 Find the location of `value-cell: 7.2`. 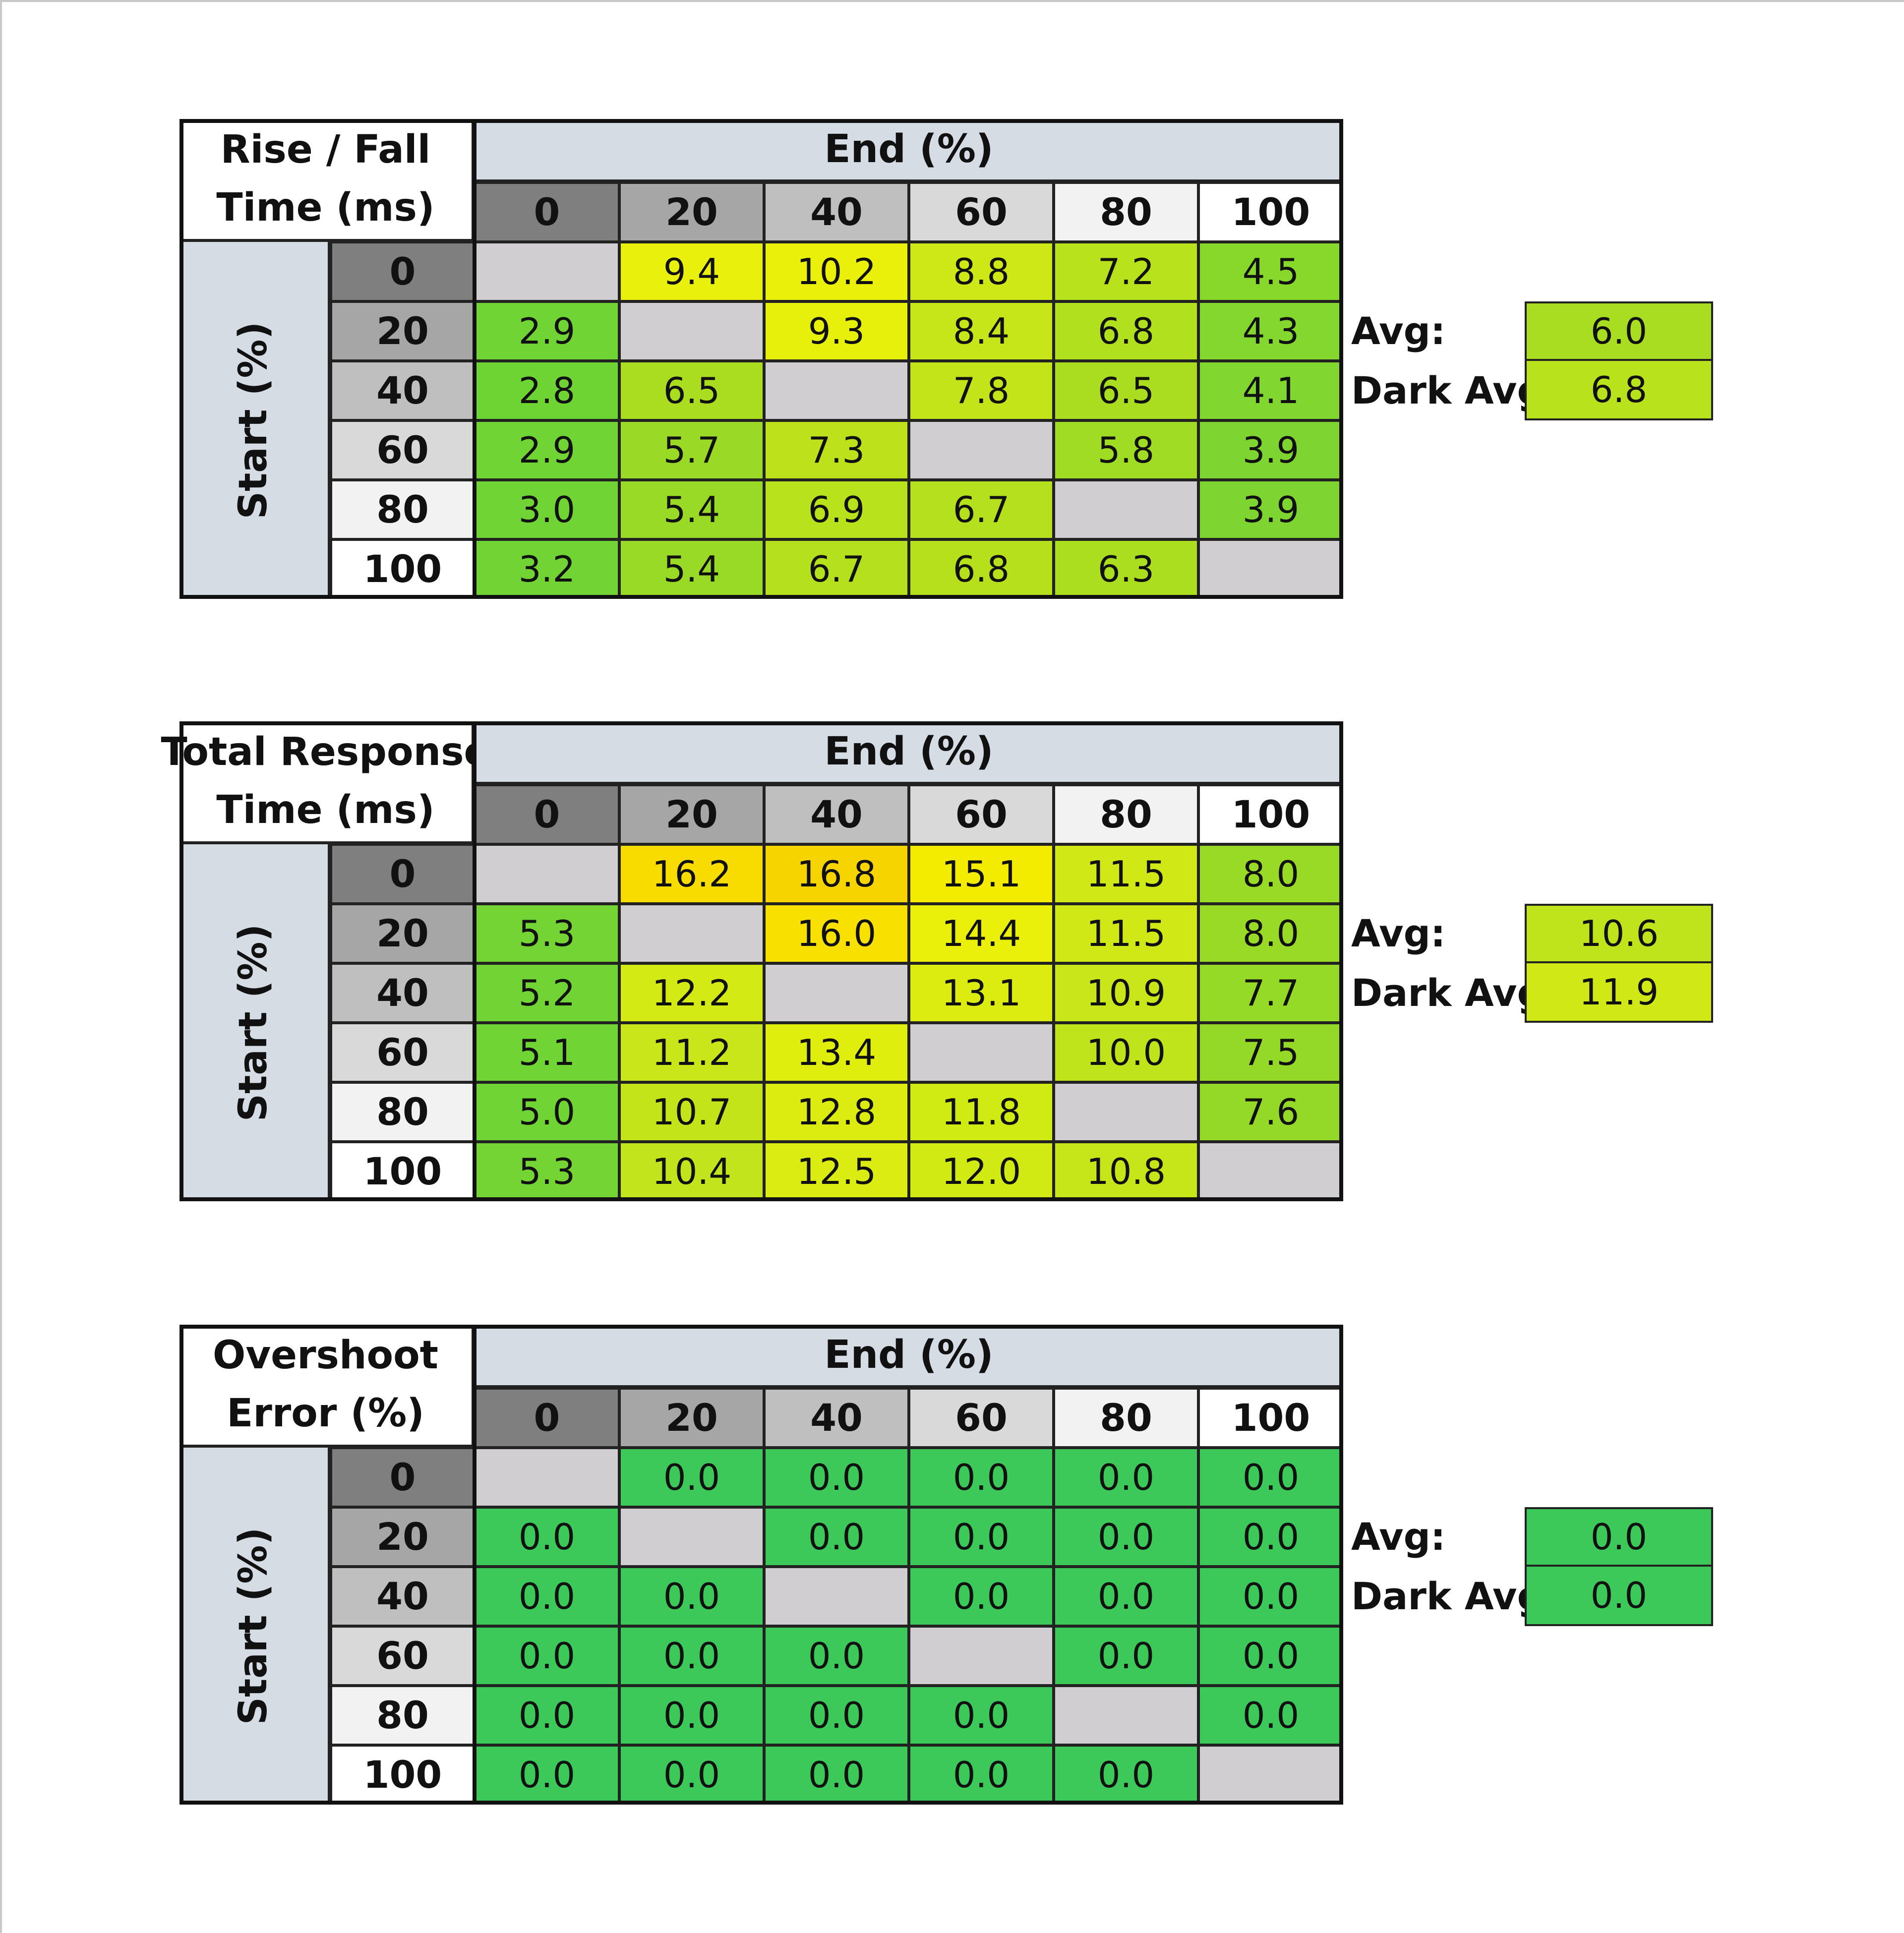

value-cell: 7.2 is located at coordinates (1126, 271).